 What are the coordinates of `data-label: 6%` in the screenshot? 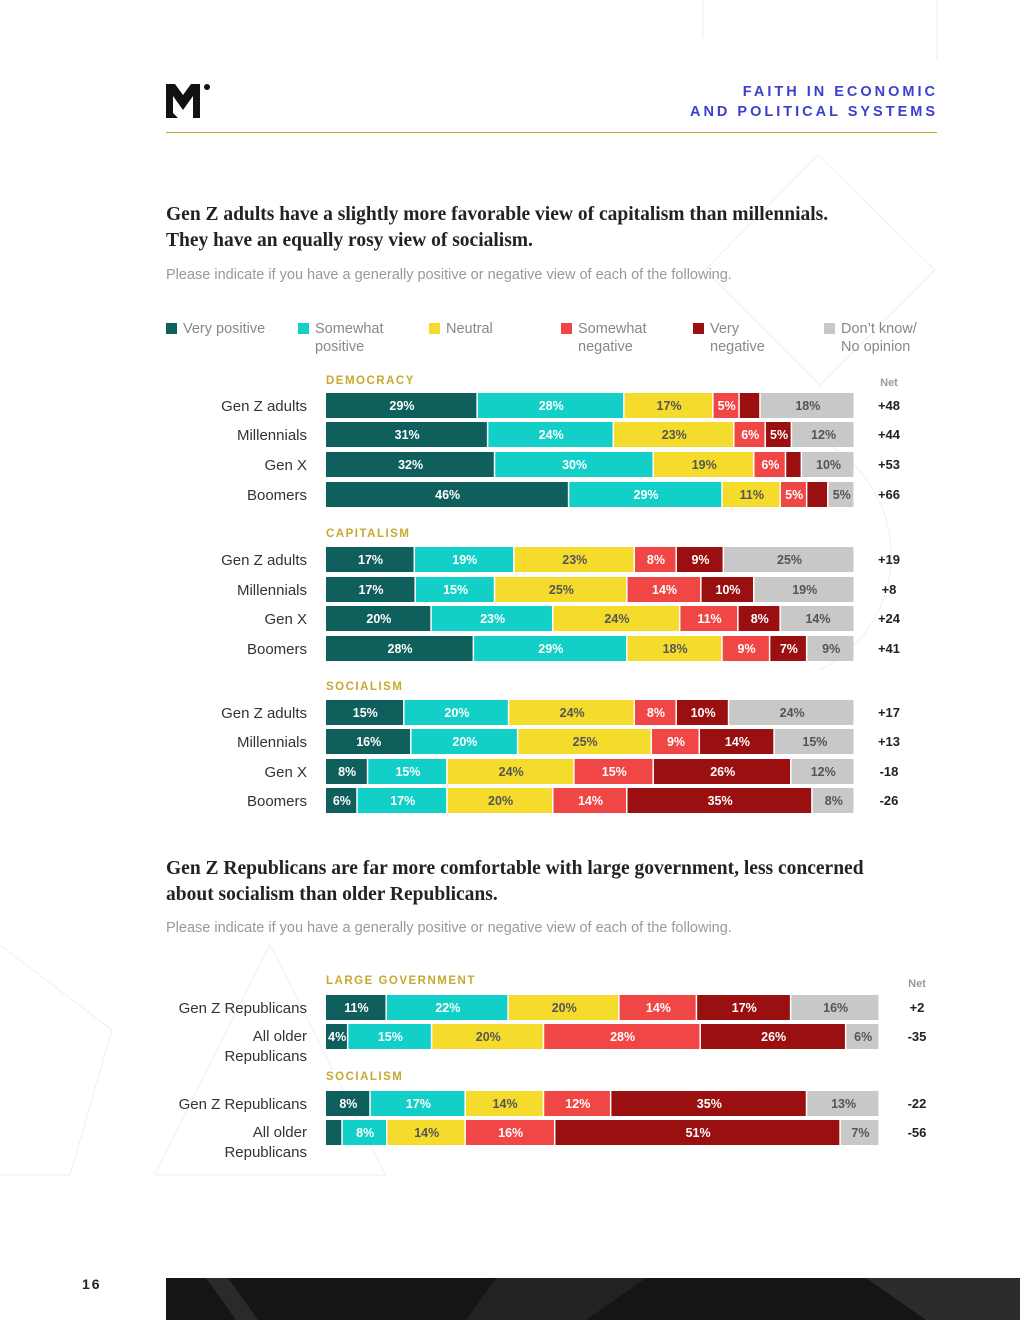 It's located at (342, 801).